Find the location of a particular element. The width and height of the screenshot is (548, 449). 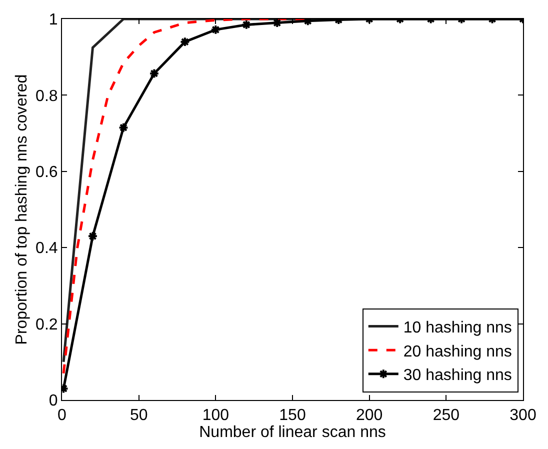

y-tick-label: 0.2 is located at coordinates (47, 325).